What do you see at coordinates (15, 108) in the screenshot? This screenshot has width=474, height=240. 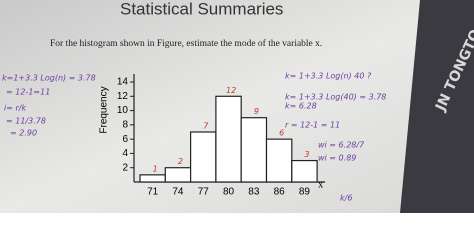 I see `handwritten-note: i= r/k` at bounding box center [15, 108].